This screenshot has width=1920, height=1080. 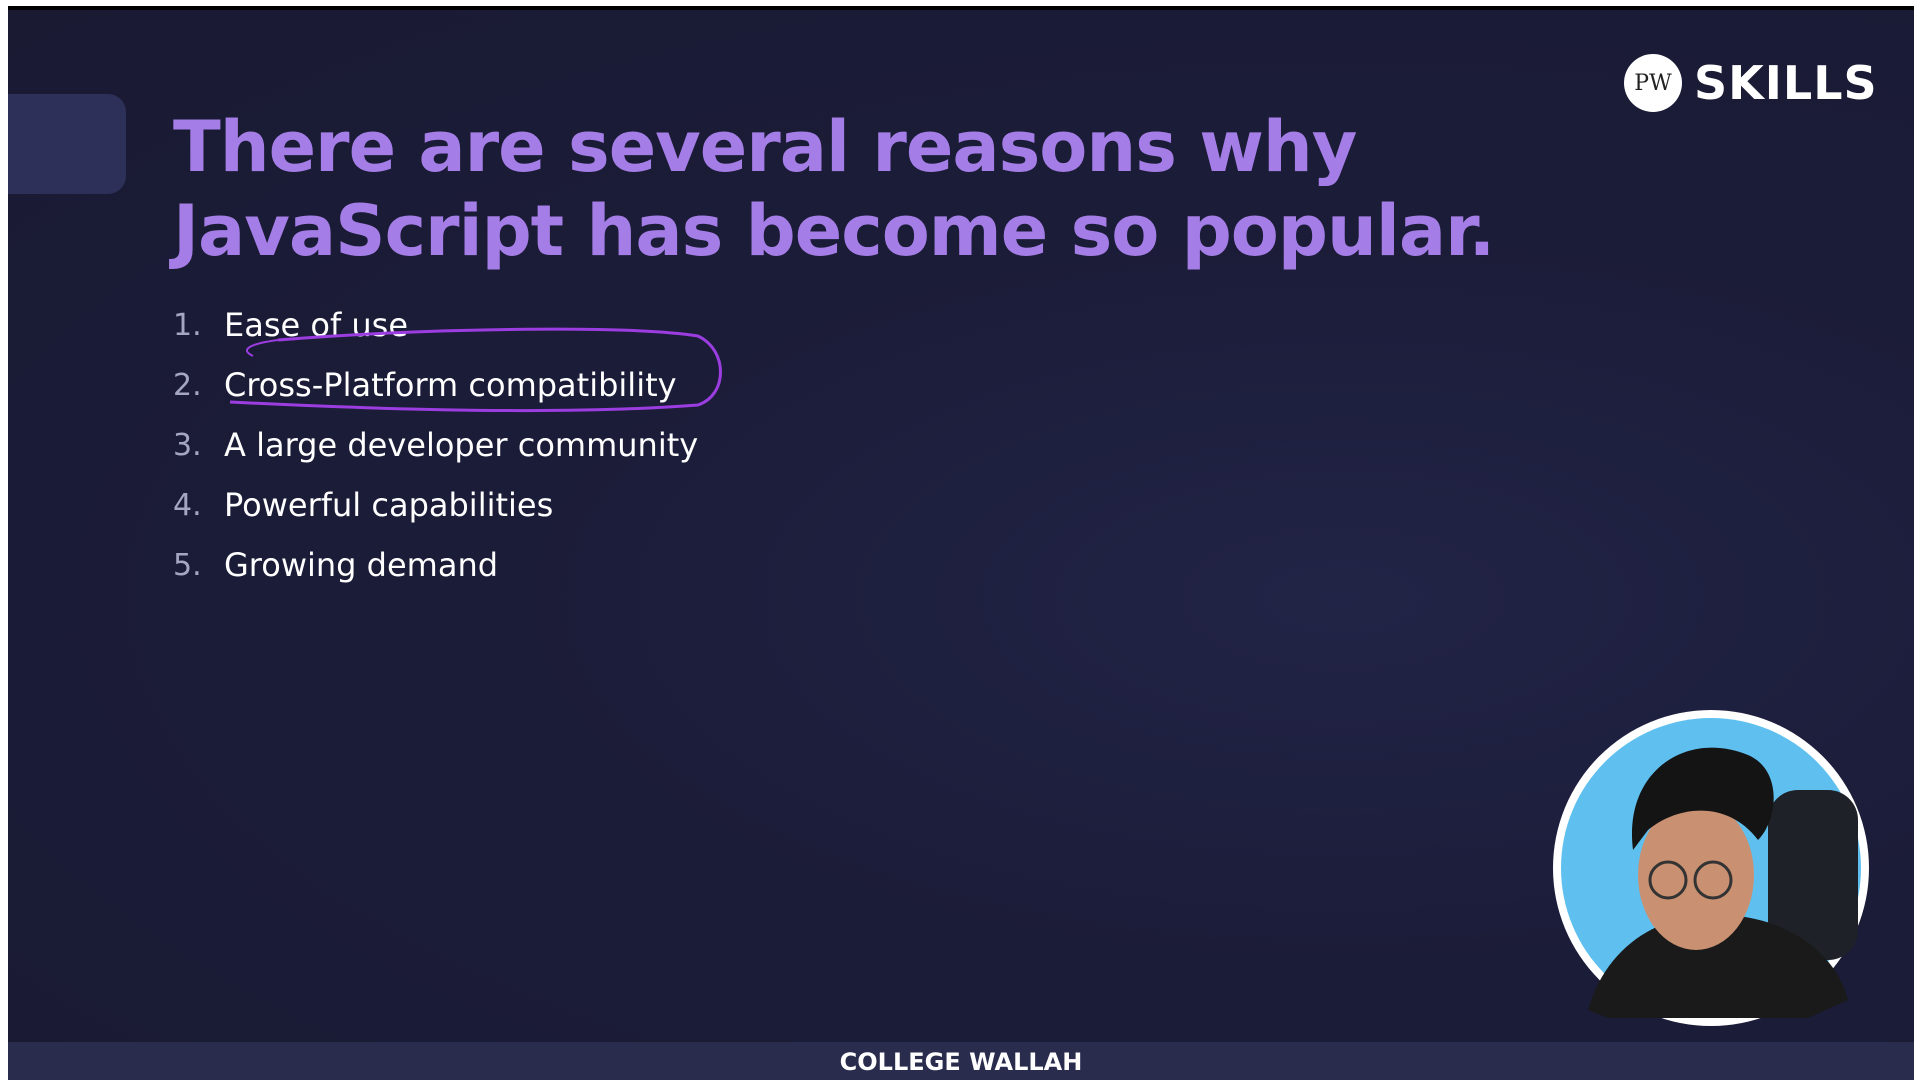 What do you see at coordinates (834, 231) in the screenshot?
I see `slide-title: JavaScript has become so popular.` at bounding box center [834, 231].